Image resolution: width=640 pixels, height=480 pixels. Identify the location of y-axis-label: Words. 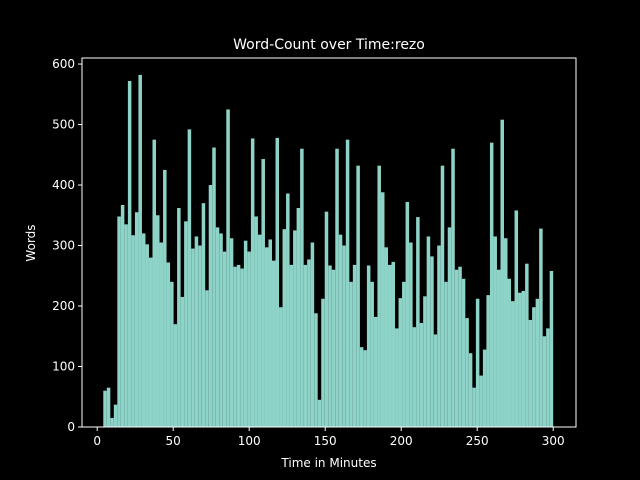
(31, 242).